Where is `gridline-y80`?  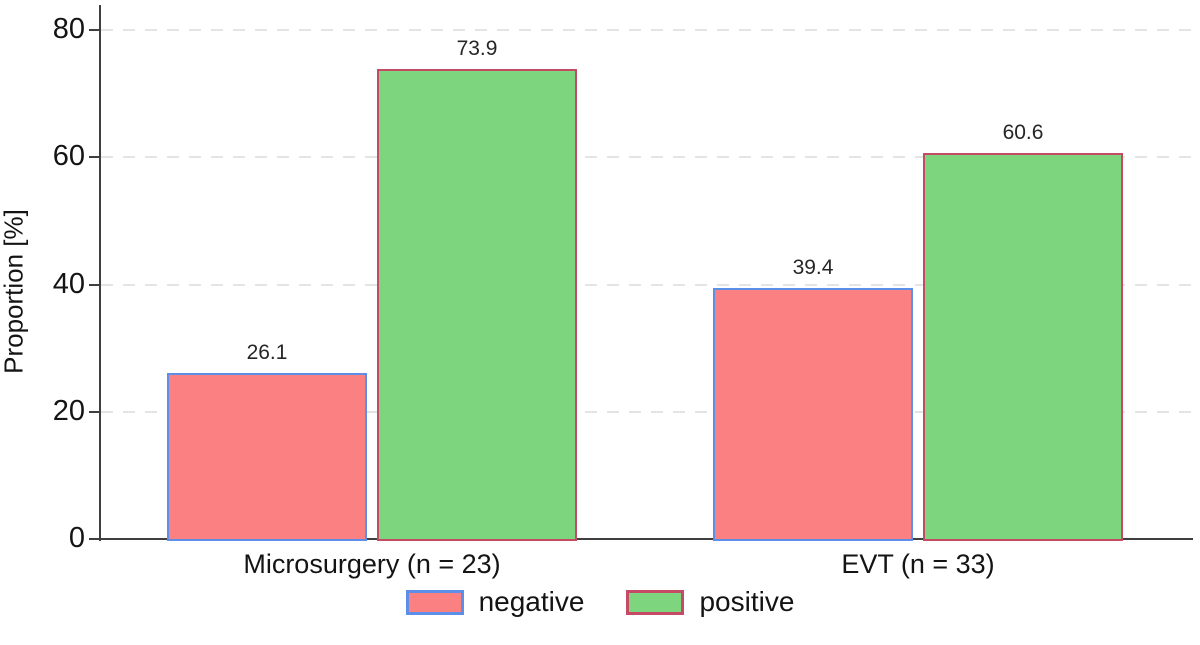 gridline-y80 is located at coordinates (647, 30).